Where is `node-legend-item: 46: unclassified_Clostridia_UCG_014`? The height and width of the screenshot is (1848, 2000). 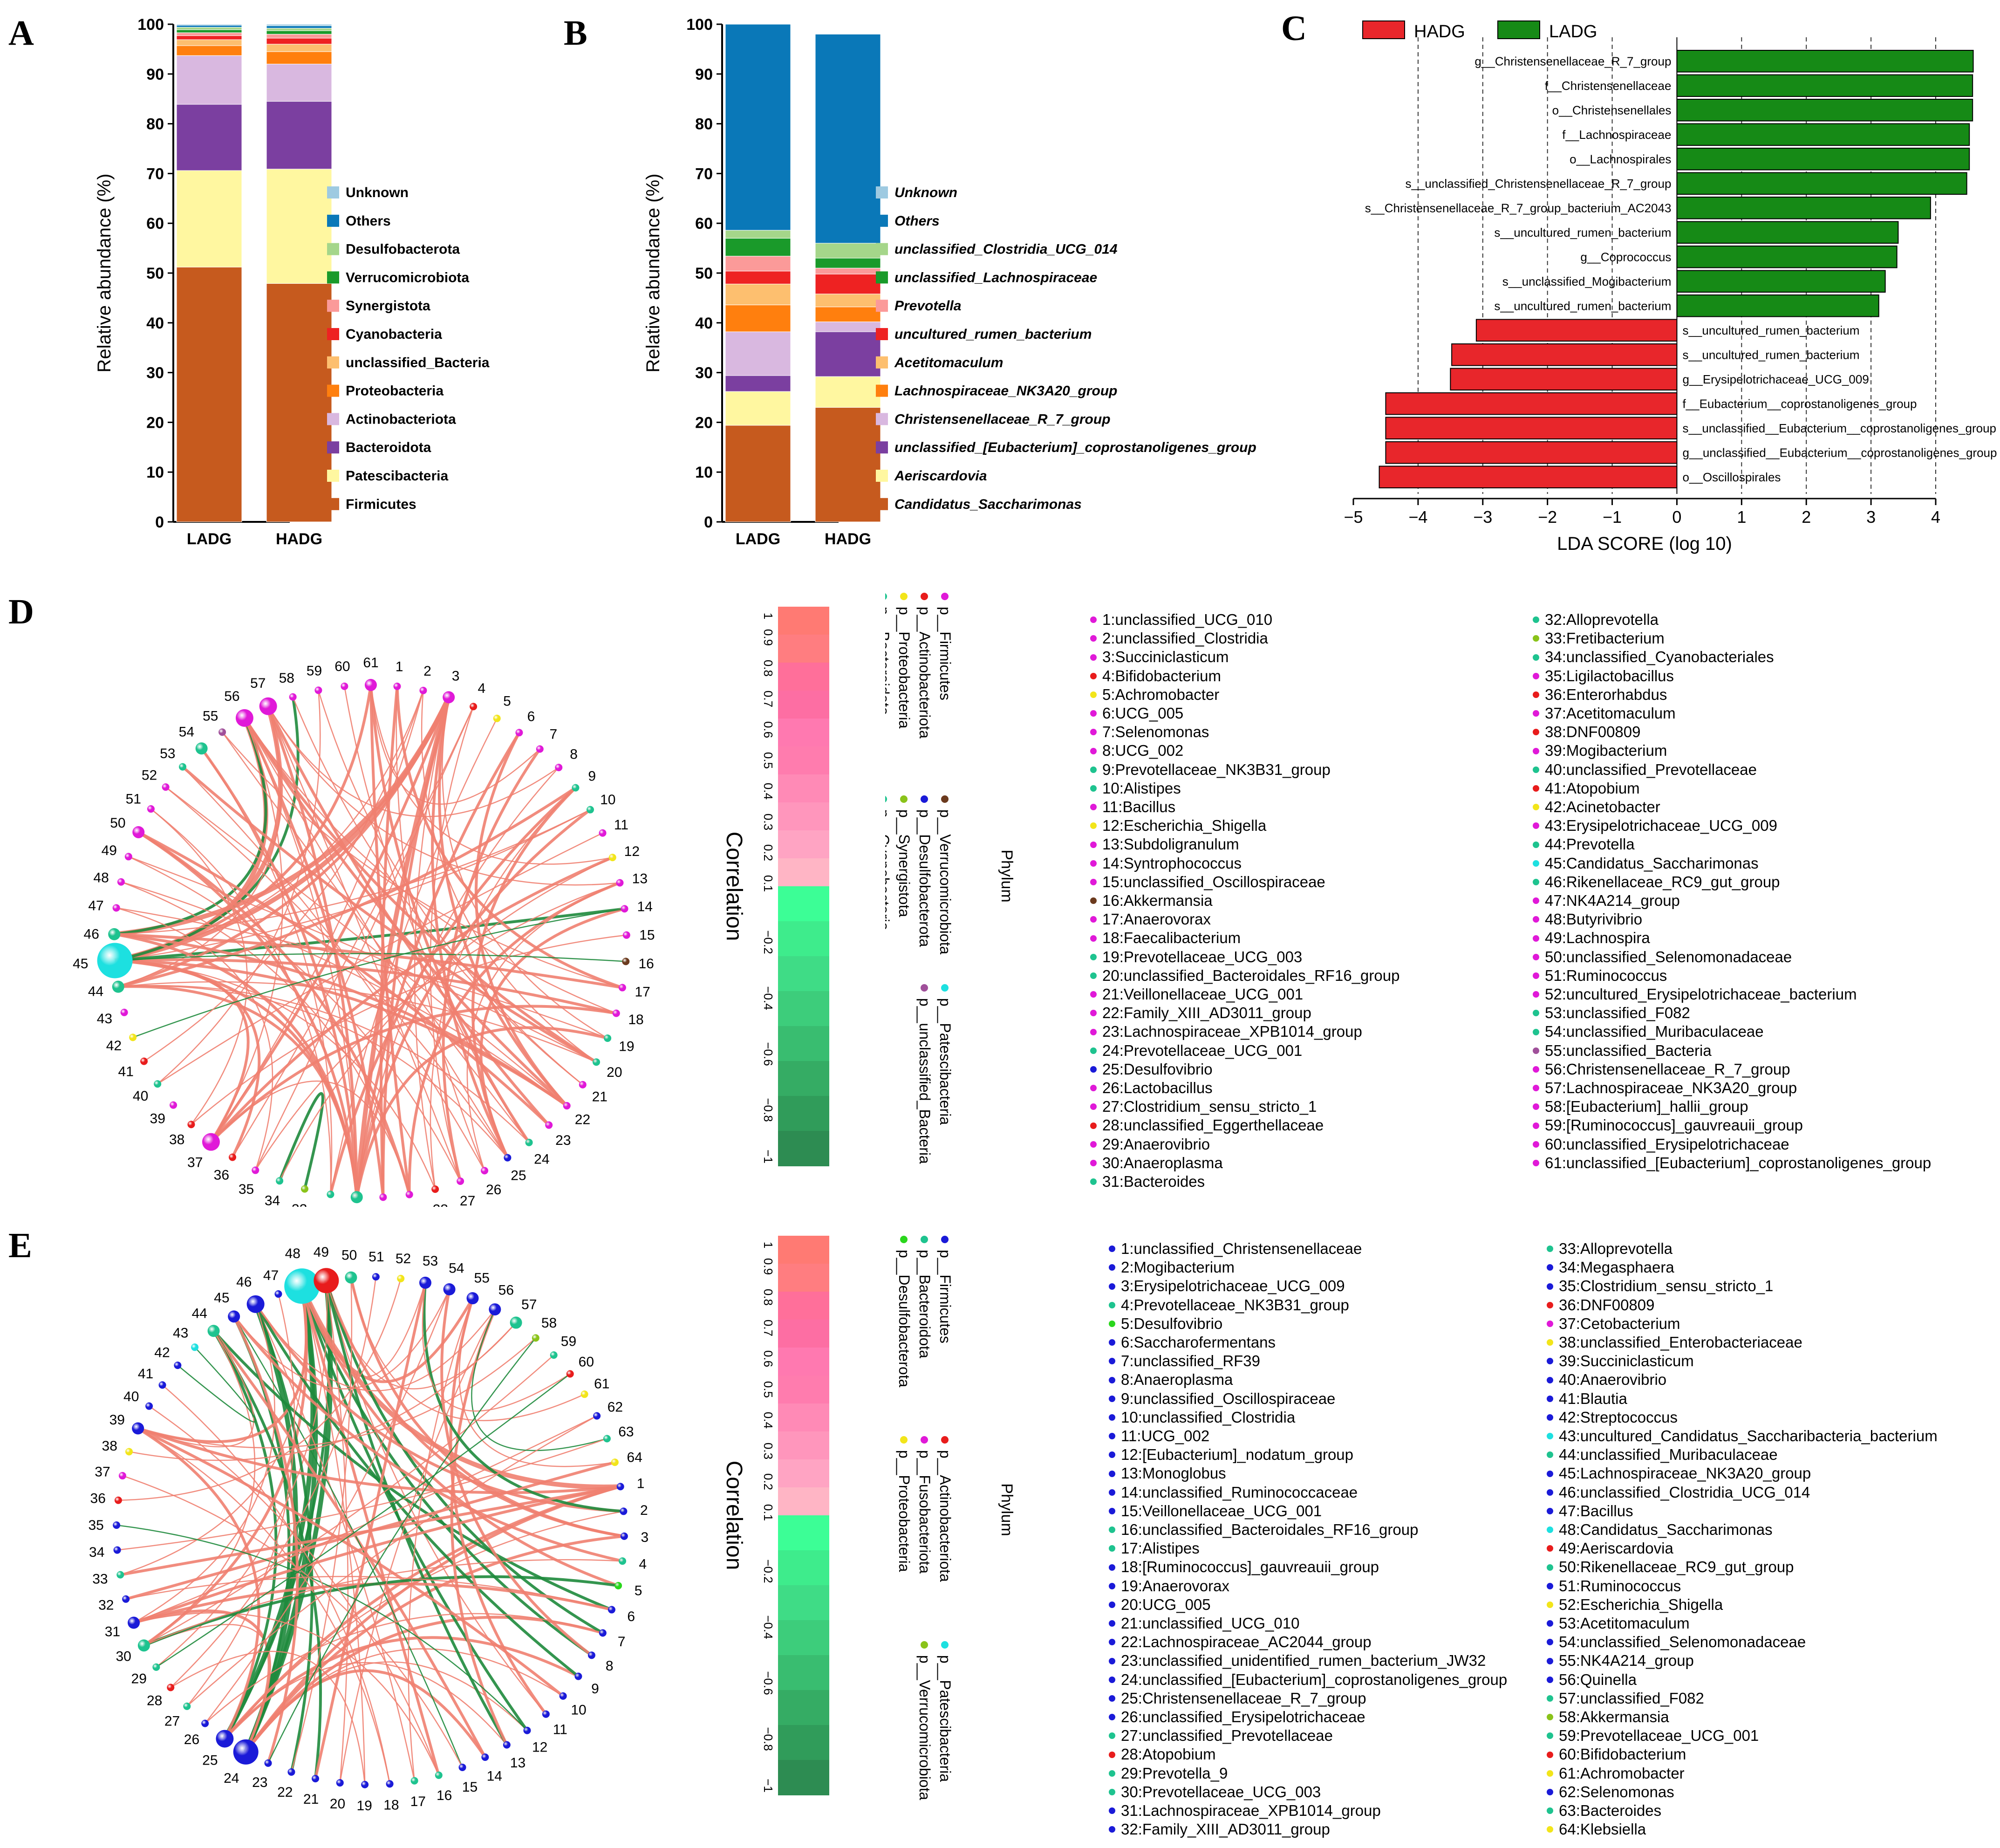 node-legend-item: 46: unclassified_Clostridia_UCG_014 is located at coordinates (1743, 1492).